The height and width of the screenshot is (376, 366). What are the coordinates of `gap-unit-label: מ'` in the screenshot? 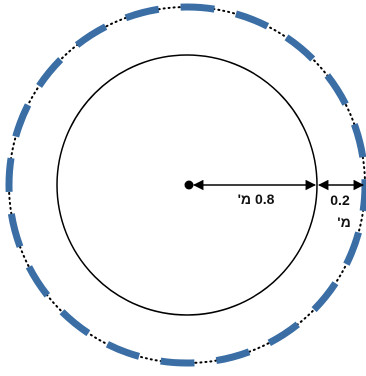 It's located at (344, 222).